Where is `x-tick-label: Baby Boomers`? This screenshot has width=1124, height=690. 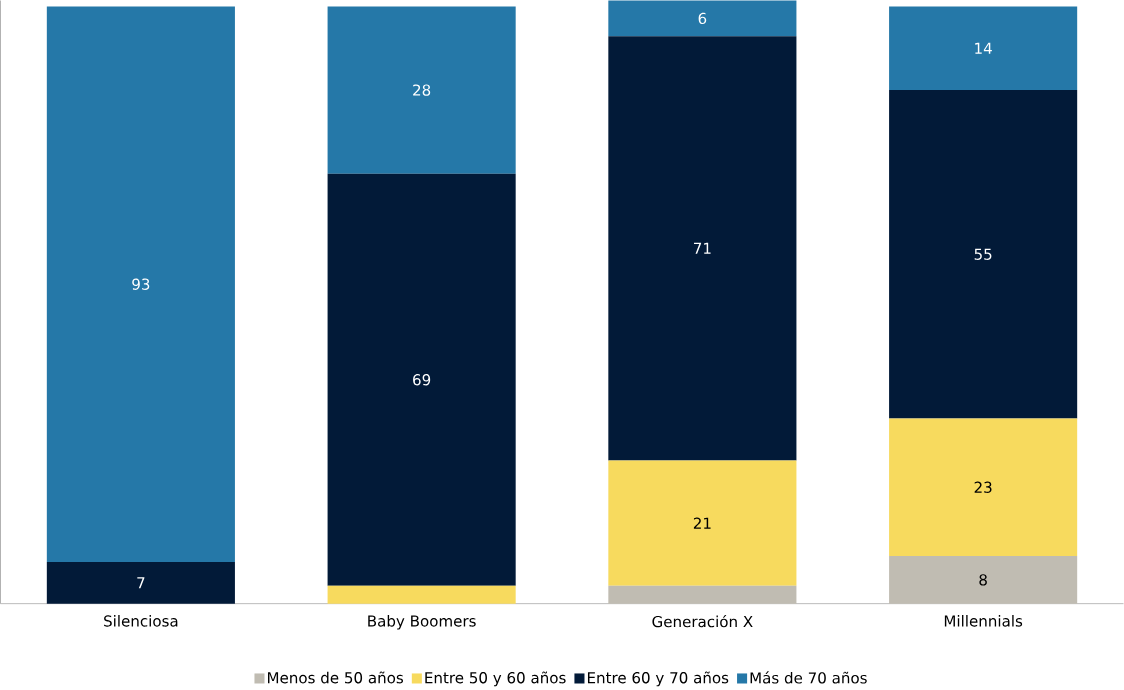
x-tick-label: Baby Boomers is located at coordinates (422, 622).